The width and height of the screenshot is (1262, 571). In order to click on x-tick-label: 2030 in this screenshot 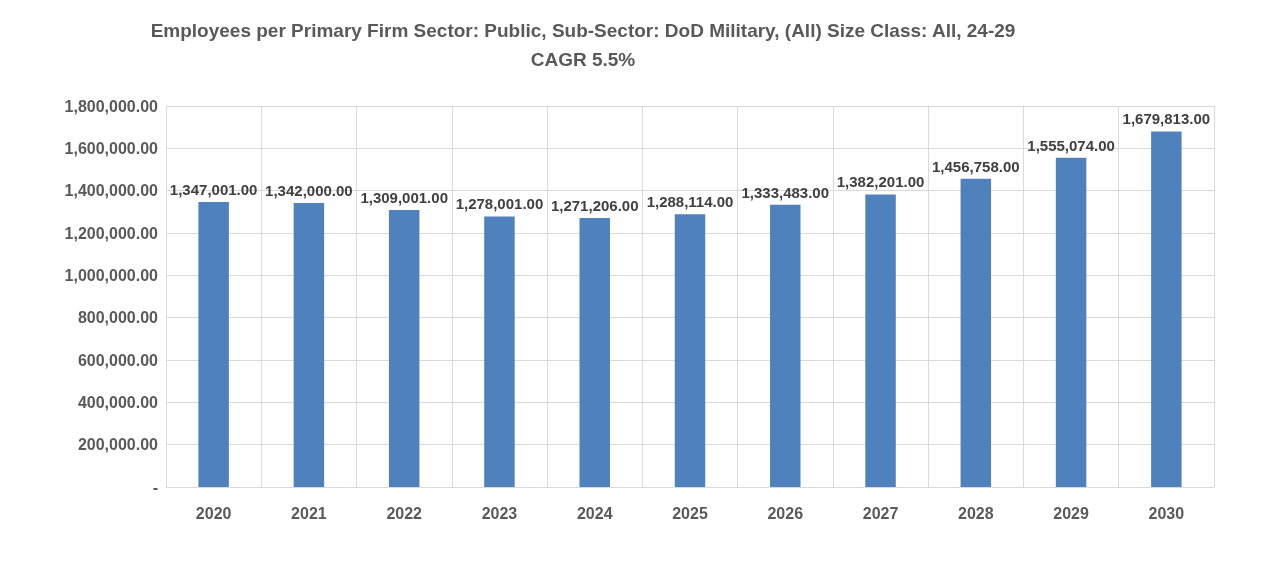, I will do `click(1166, 513)`.